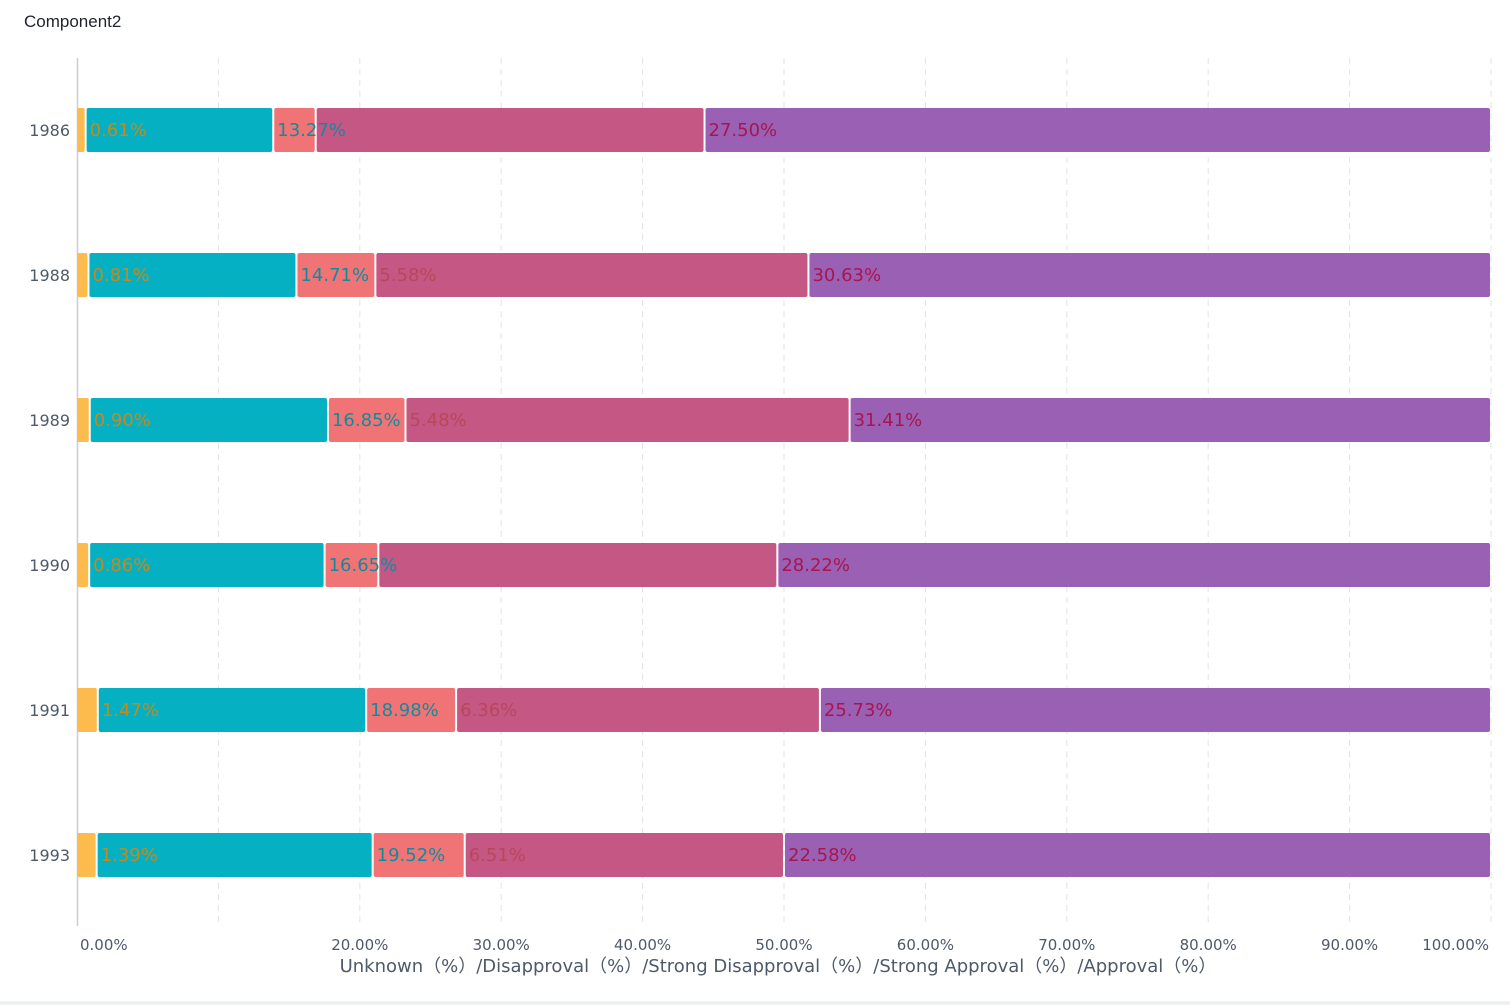 The image size is (1510, 1005). Describe the element at coordinates (49, 420) in the screenshot. I see `y-tick-label: 1989` at that location.